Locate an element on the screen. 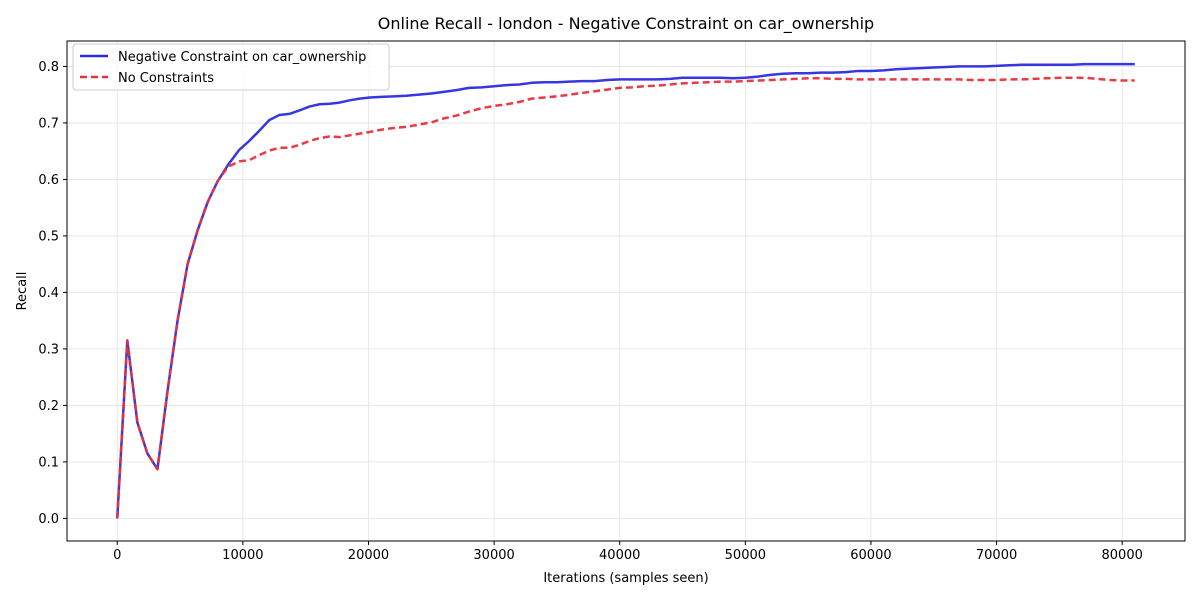 Image resolution: width=1200 pixels, height=600 pixels. y-axis-ticks: 0.0 0.1 0.2 0.3 0.4 0.5 0.6 0.7 0.8 is located at coordinates (52, 293).